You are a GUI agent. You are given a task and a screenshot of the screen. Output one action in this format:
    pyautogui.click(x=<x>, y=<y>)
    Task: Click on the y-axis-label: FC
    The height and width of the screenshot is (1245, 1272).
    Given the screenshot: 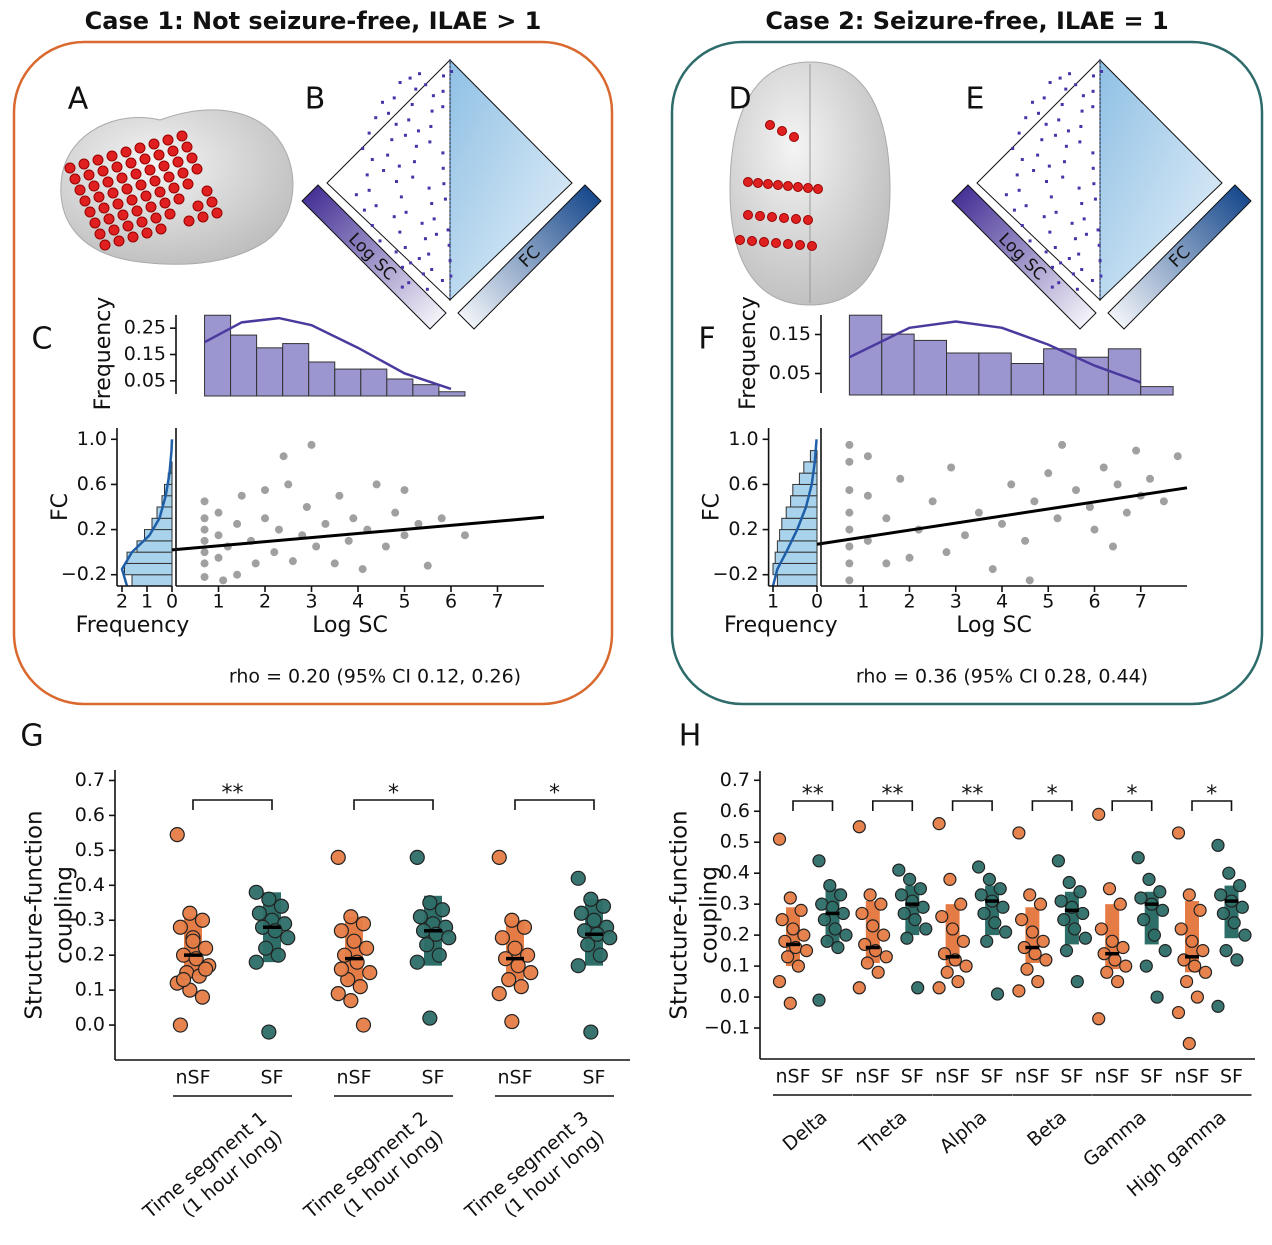 What is the action you would take?
    pyautogui.click(x=60, y=507)
    